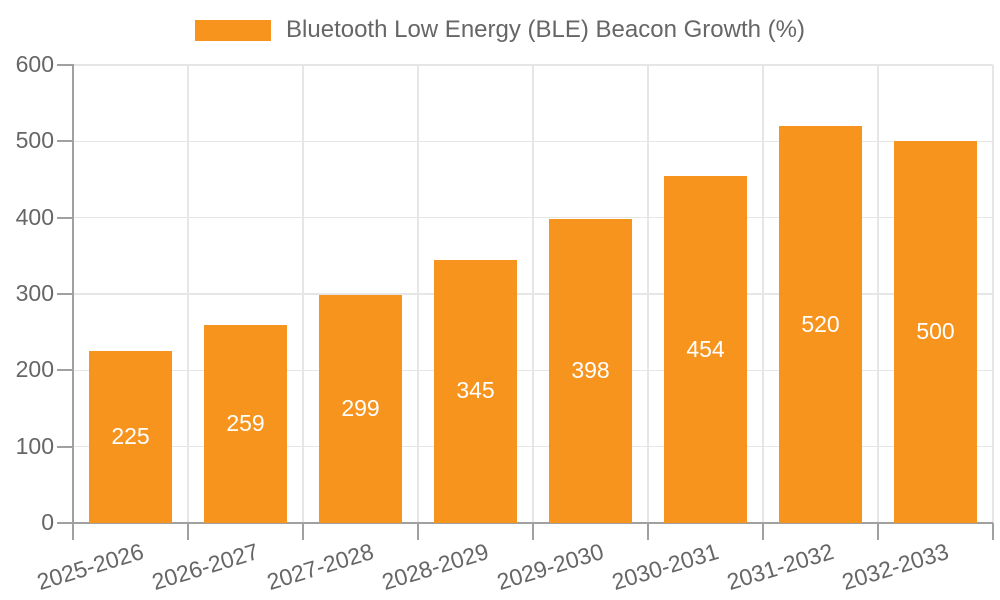  I want to click on bar-value-label: 225, so click(130, 436).